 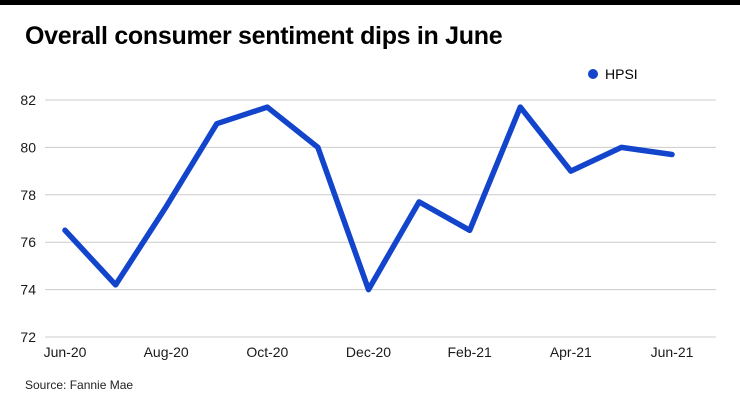 I want to click on top-accent-bar, so click(x=370, y=2).